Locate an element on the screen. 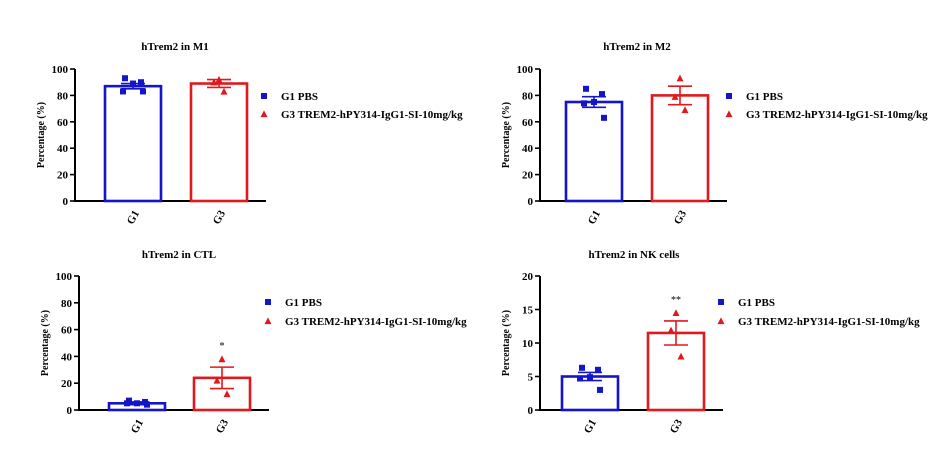  significance-marker: ** is located at coordinates (676, 300).